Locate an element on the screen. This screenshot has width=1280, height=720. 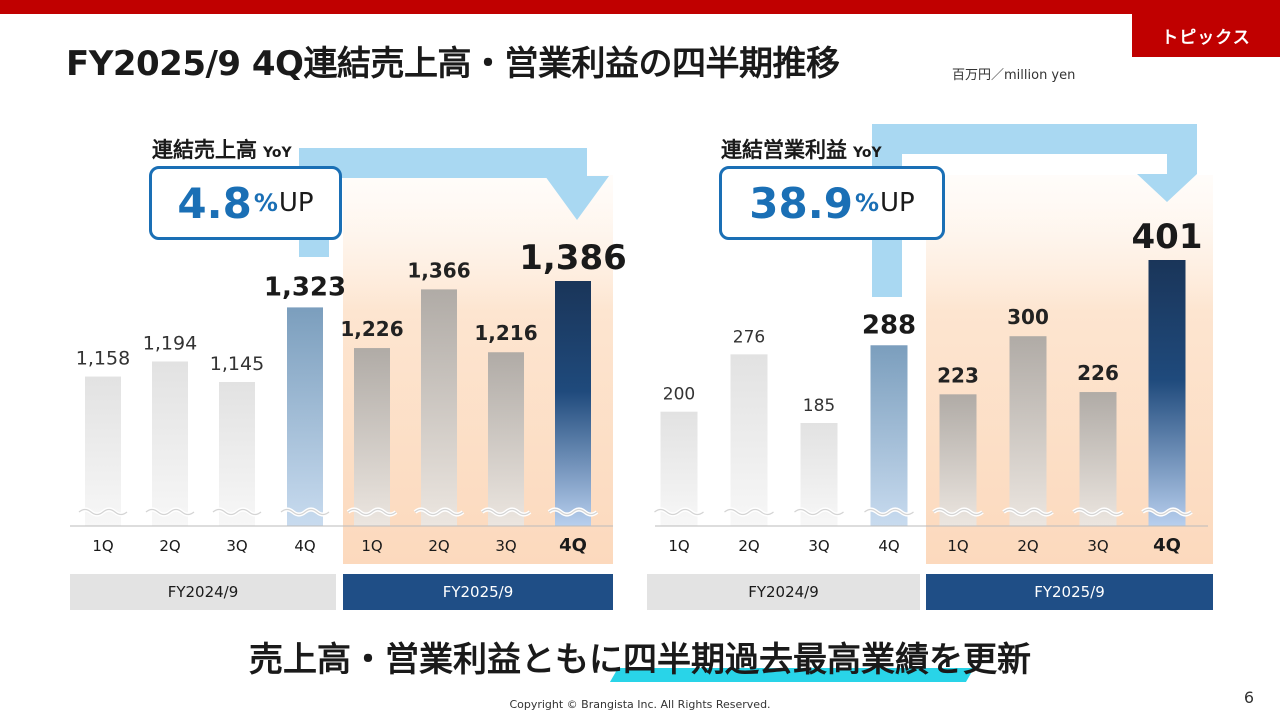
op-profit-value-label-3: 288 is located at coordinates (889, 325).